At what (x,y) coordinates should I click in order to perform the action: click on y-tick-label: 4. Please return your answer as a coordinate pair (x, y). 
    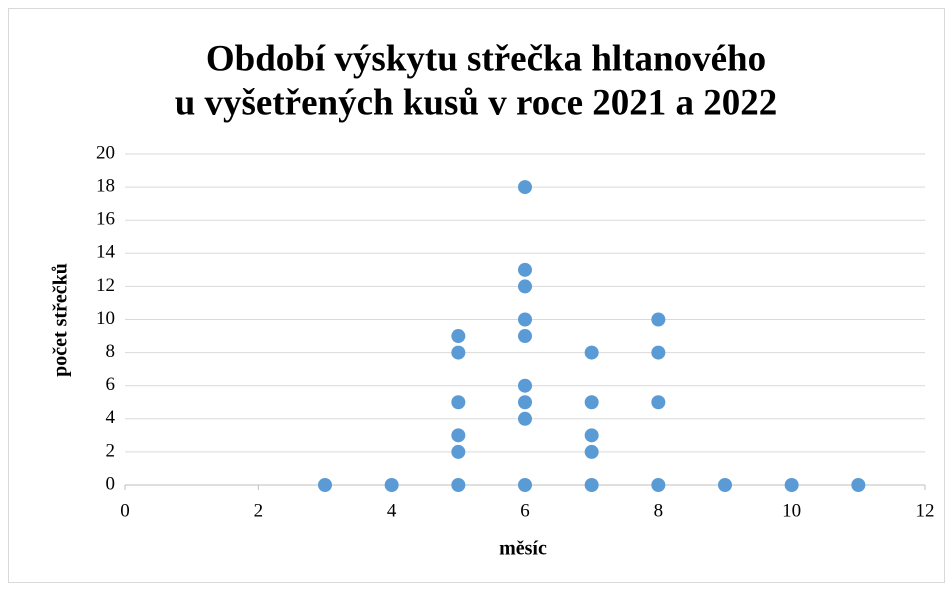
    Looking at the image, I should click on (111, 417).